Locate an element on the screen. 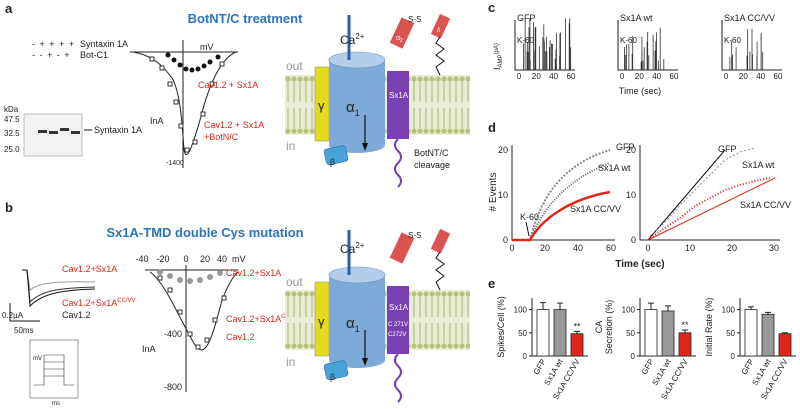 The height and width of the screenshot is (409, 800). panel-title: Sx1A-TMD double Cys mutation is located at coordinates (204, 232).